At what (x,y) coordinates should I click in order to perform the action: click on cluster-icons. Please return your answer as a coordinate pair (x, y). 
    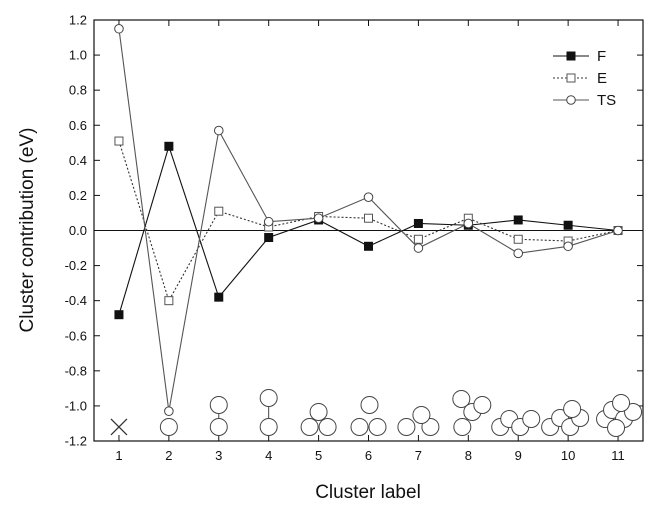
    Looking at the image, I should click on (376, 412).